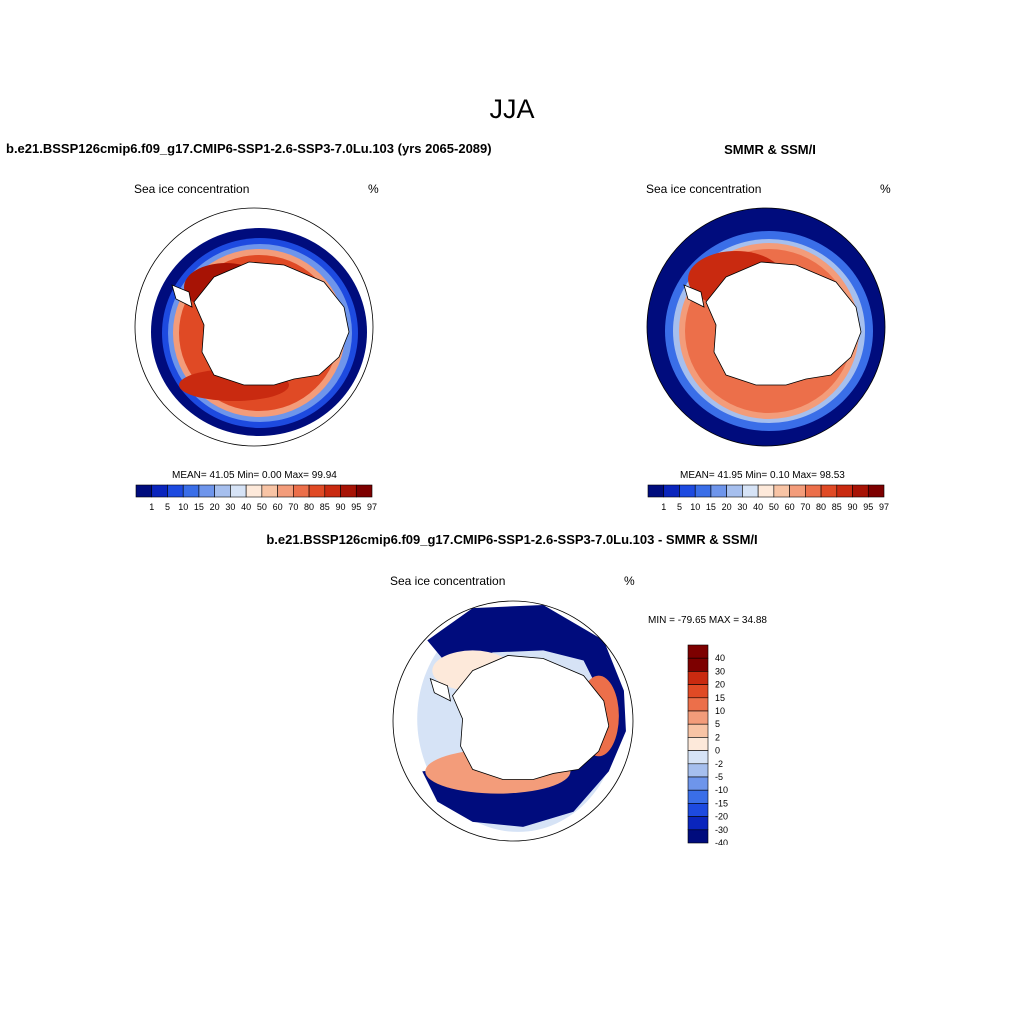  I want to click on panel1-stats: MEAN= 41.05 Min= 0.00 Max= 99.94, so click(254, 475).